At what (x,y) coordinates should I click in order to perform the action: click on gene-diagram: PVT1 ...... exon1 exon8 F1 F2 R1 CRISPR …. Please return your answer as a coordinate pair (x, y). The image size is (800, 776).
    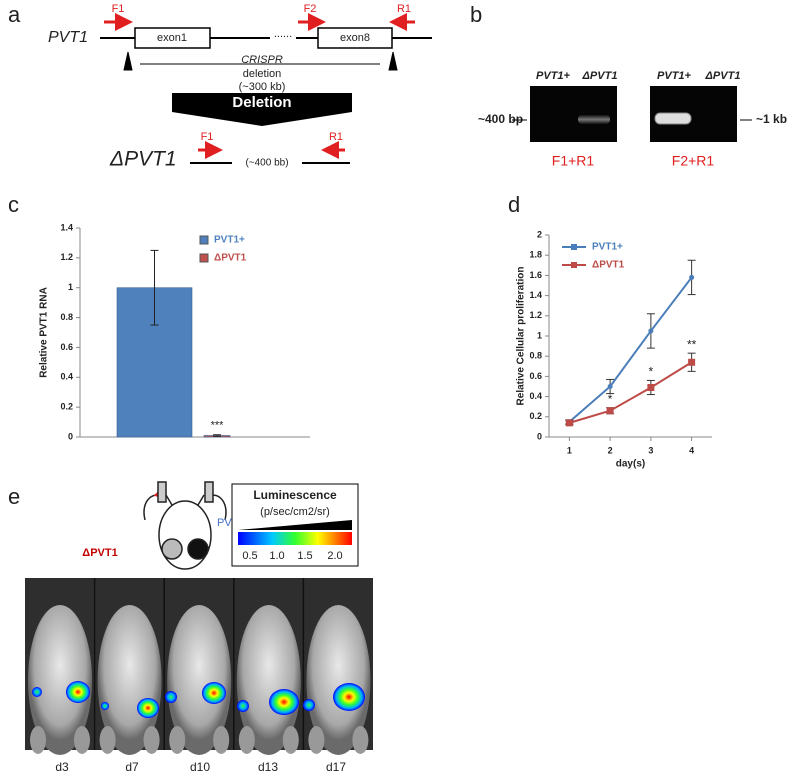
    Looking at the image, I should click on (240, 87).